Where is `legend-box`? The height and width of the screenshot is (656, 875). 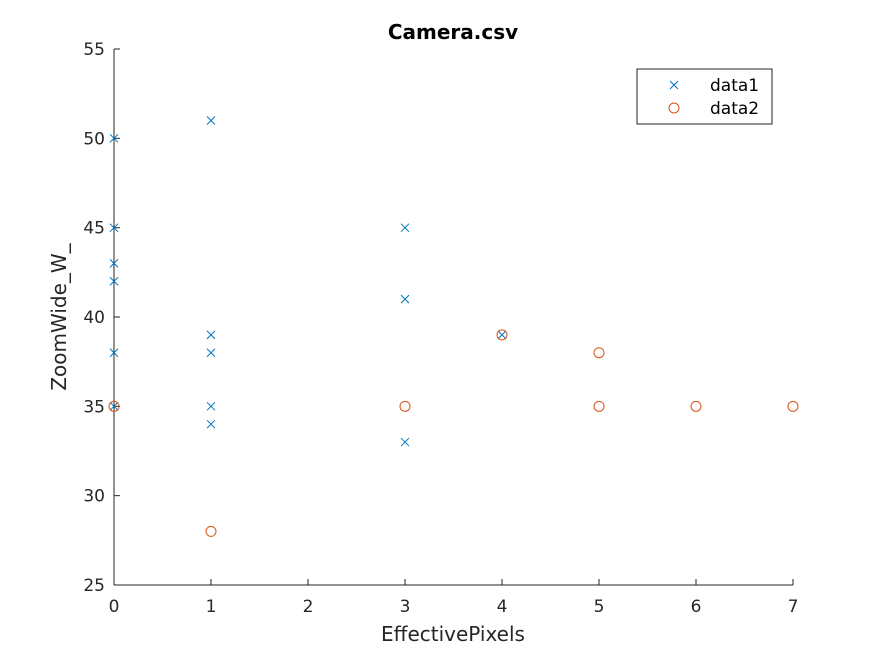
legend-box is located at coordinates (704, 96).